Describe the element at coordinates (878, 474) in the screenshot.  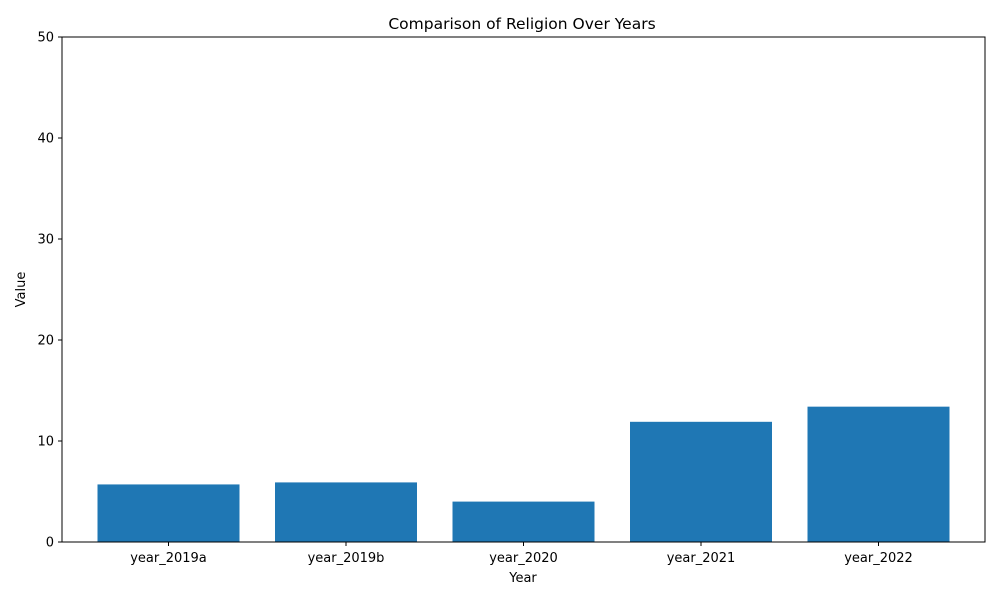
I see `bar-year_2022` at that location.